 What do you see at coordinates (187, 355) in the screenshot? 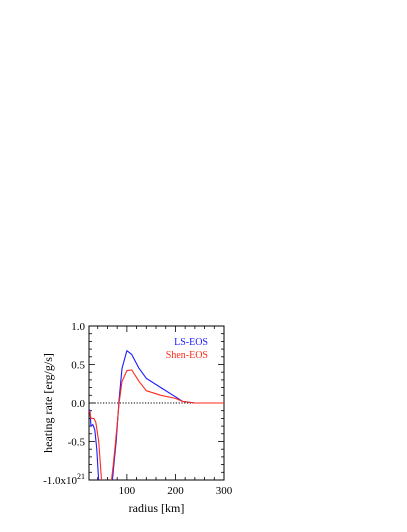
I see `legend-entry: Shen-EOS` at bounding box center [187, 355].